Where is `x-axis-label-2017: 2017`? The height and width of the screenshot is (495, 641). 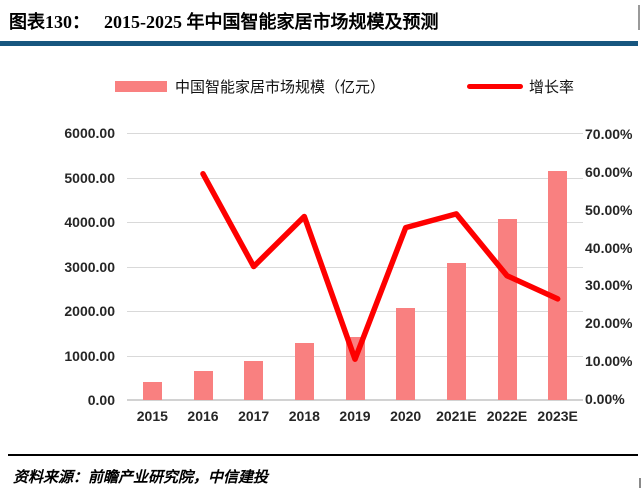
x-axis-label-2017: 2017 is located at coordinates (254, 416).